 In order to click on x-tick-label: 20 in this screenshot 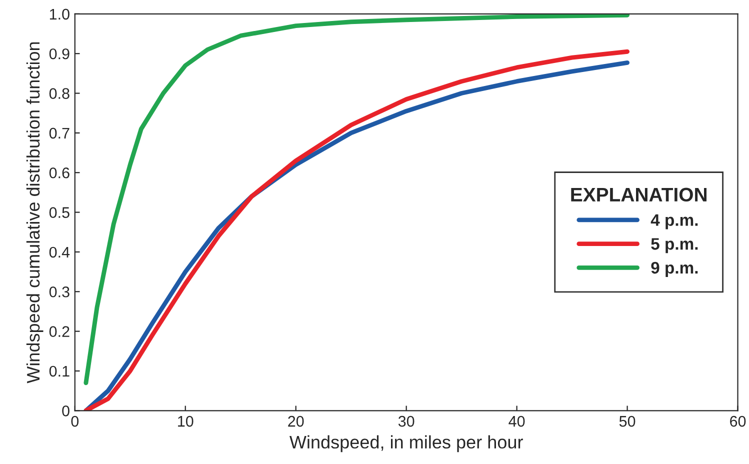, I will do `click(296, 421)`.